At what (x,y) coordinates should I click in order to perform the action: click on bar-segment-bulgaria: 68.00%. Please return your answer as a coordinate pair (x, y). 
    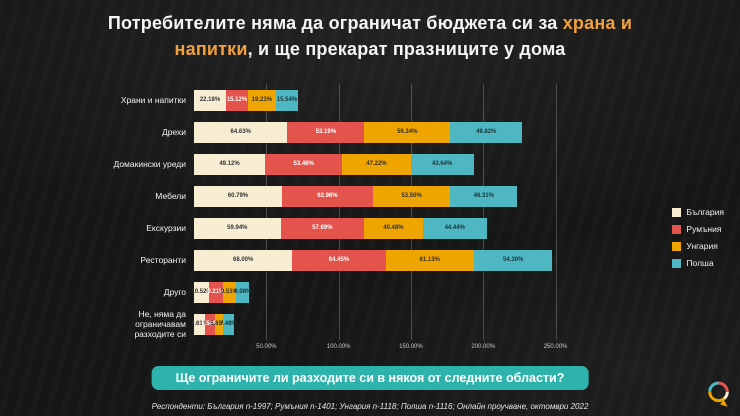
    Looking at the image, I should click on (243, 260).